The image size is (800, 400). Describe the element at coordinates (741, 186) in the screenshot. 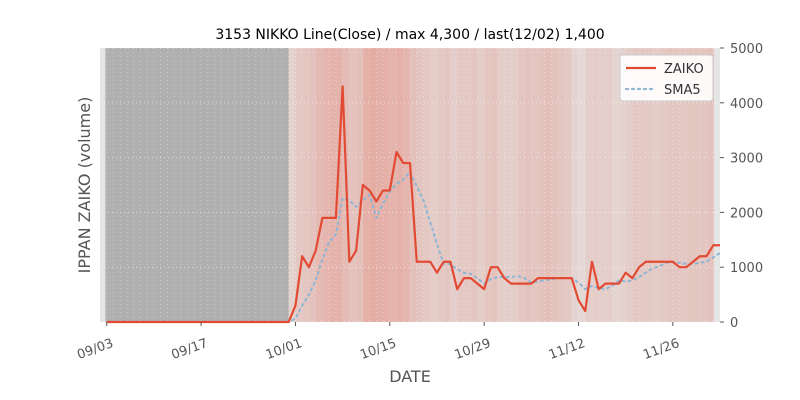

I see `y-axis-ticks: 0 1000 2000 3000 4000 5000` at that location.